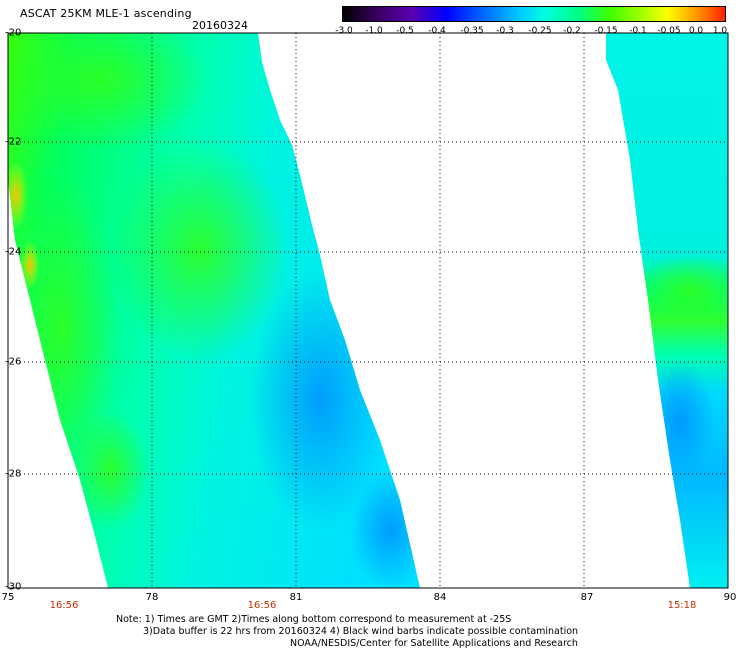  I want to click on colorbar-label: 0.0, so click(696, 31).